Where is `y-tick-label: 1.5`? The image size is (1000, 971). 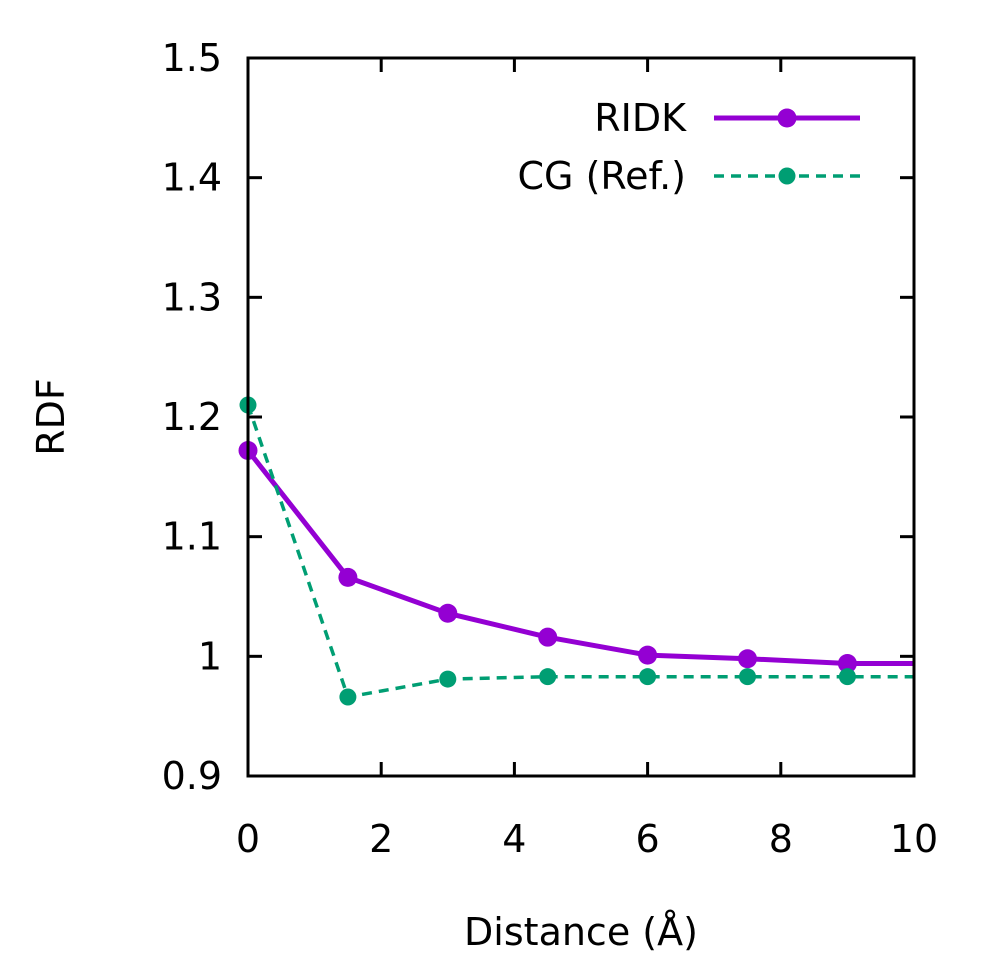 y-tick-label: 1.5 is located at coordinates (192, 58).